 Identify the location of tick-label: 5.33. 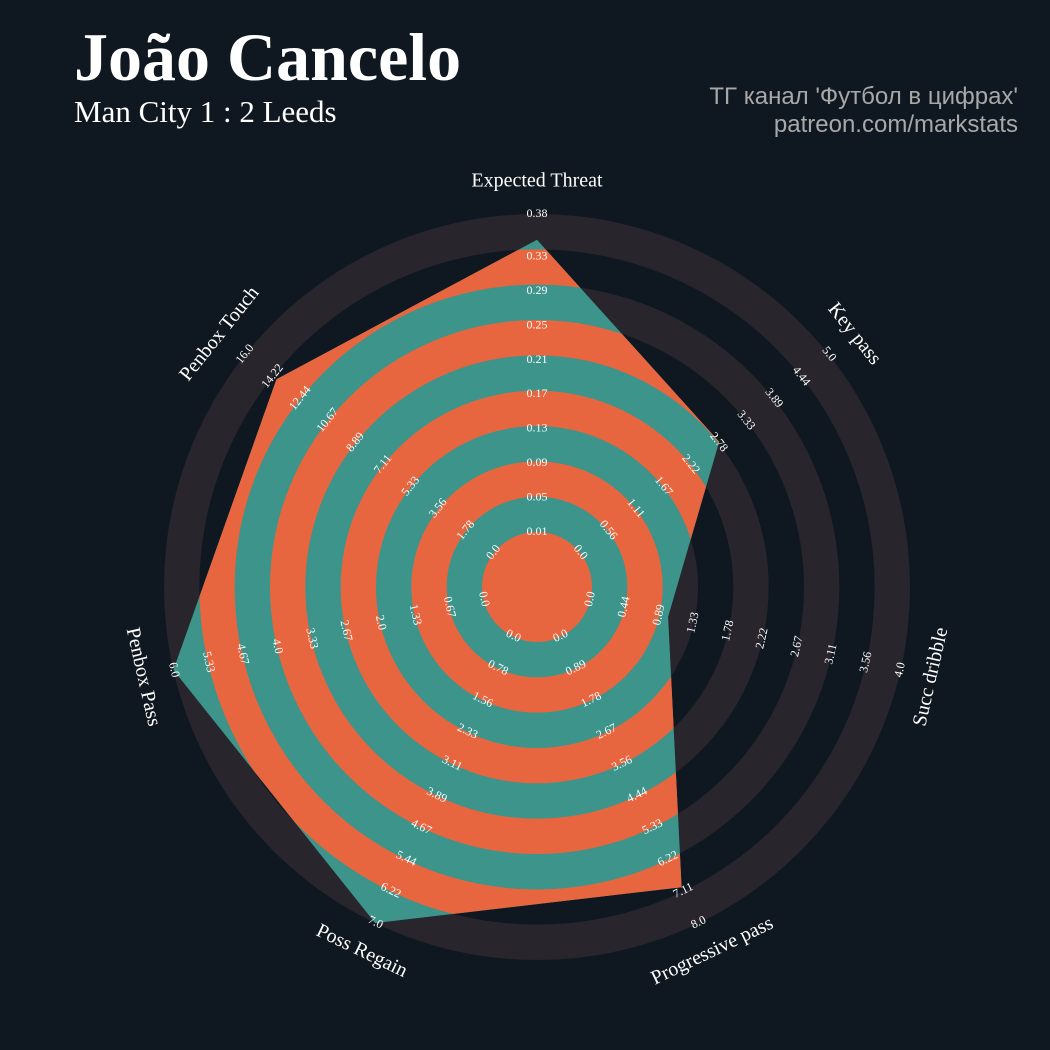
(209, 662).